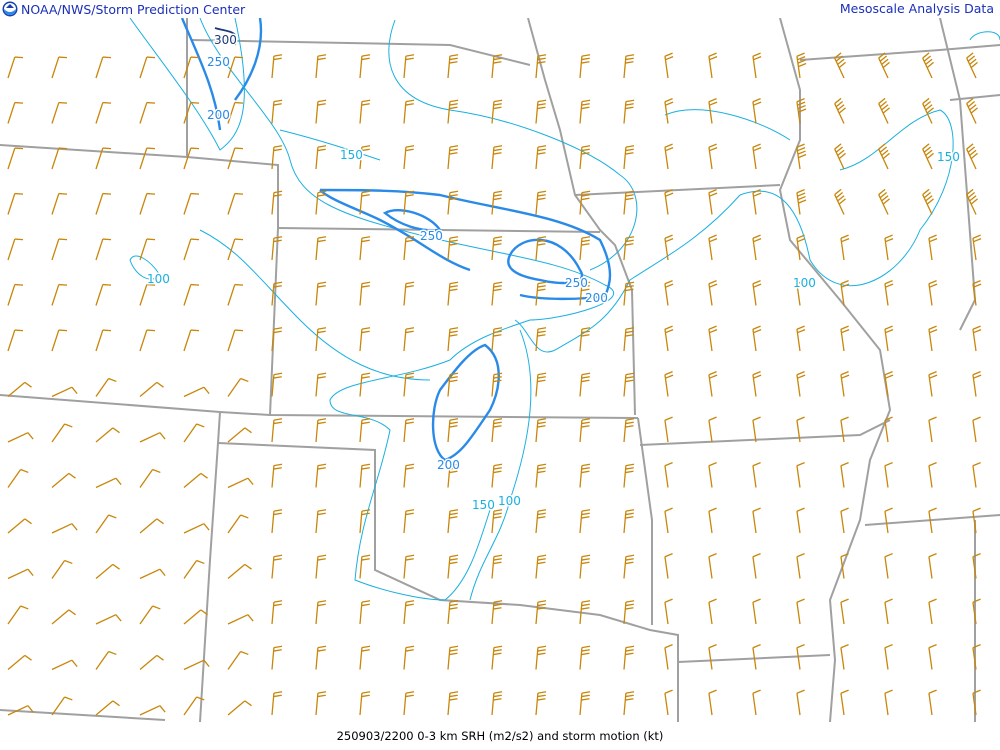 Image resolution: width=1000 pixels, height=750 pixels. Describe the element at coordinates (218, 62) in the screenshot. I see `contour-label: 250` at that location.